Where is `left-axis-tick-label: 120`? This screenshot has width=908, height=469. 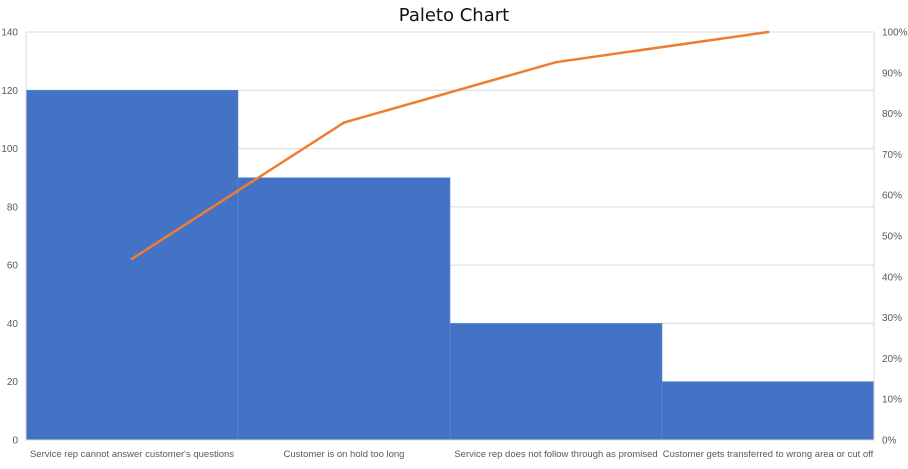 left-axis-tick-label: 120 is located at coordinates (9, 91).